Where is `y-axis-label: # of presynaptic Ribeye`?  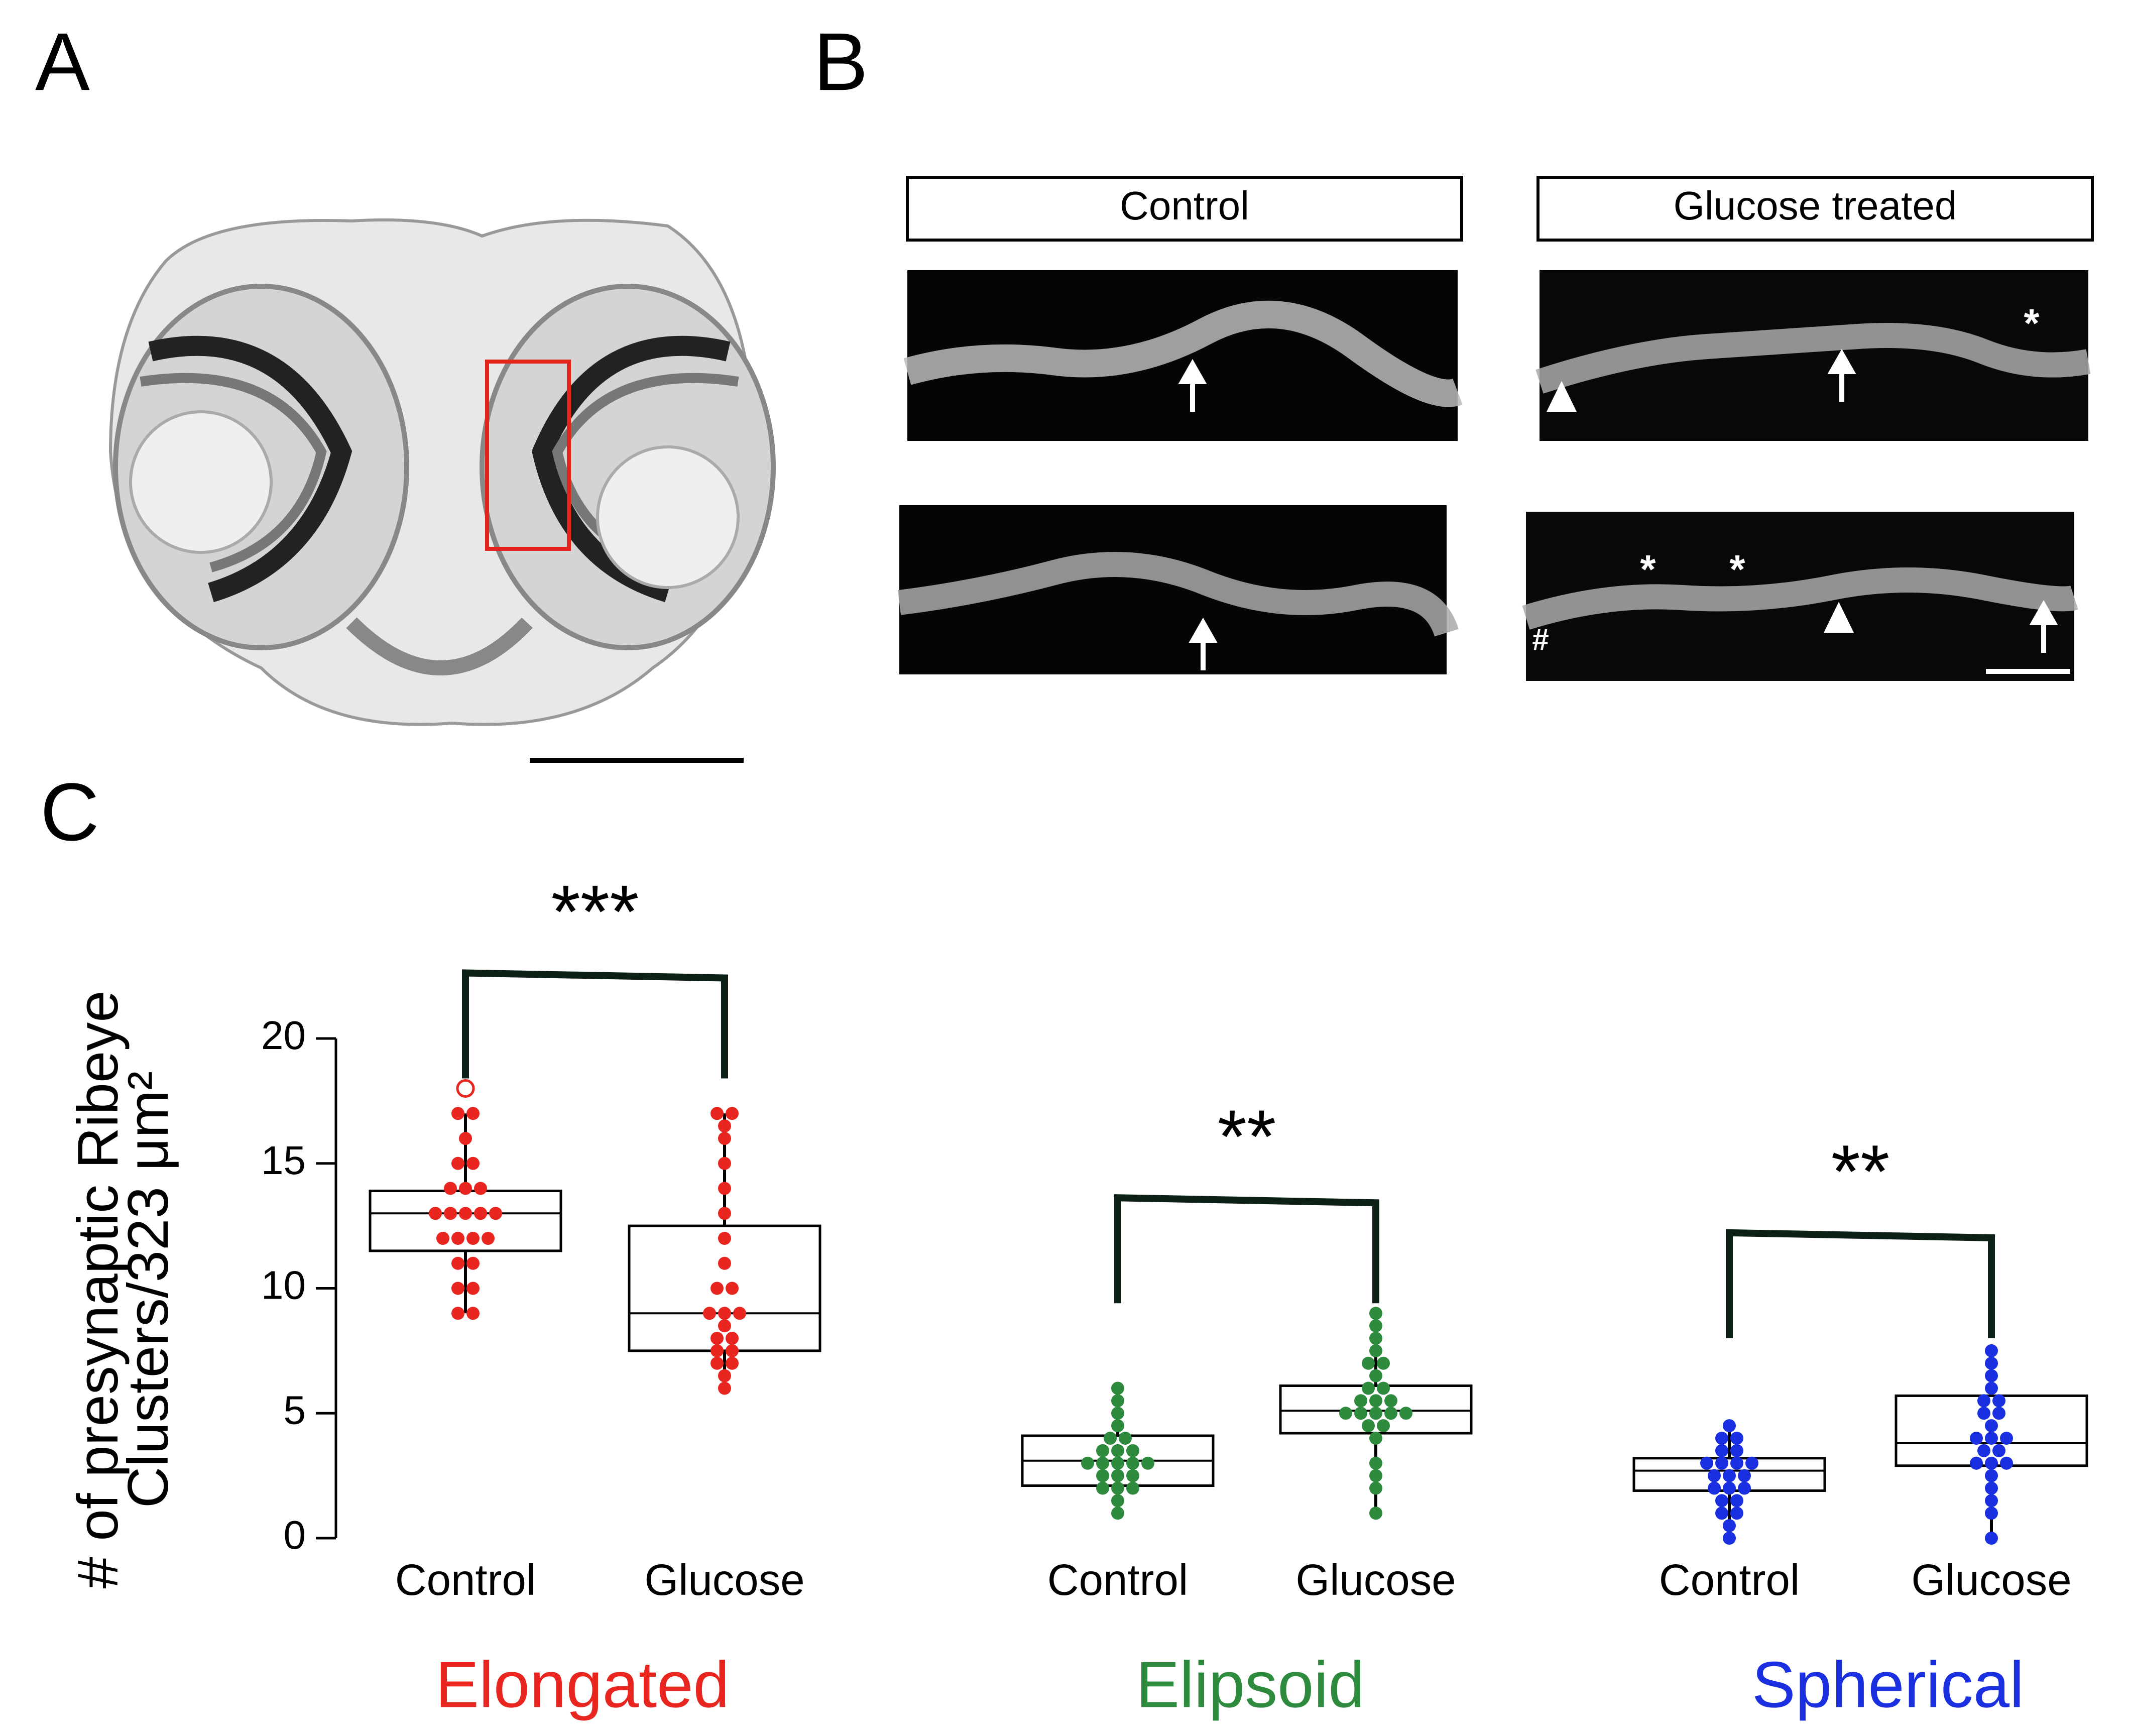
y-axis-label: # of presynaptic Ribeye is located at coordinates (98, 1289).